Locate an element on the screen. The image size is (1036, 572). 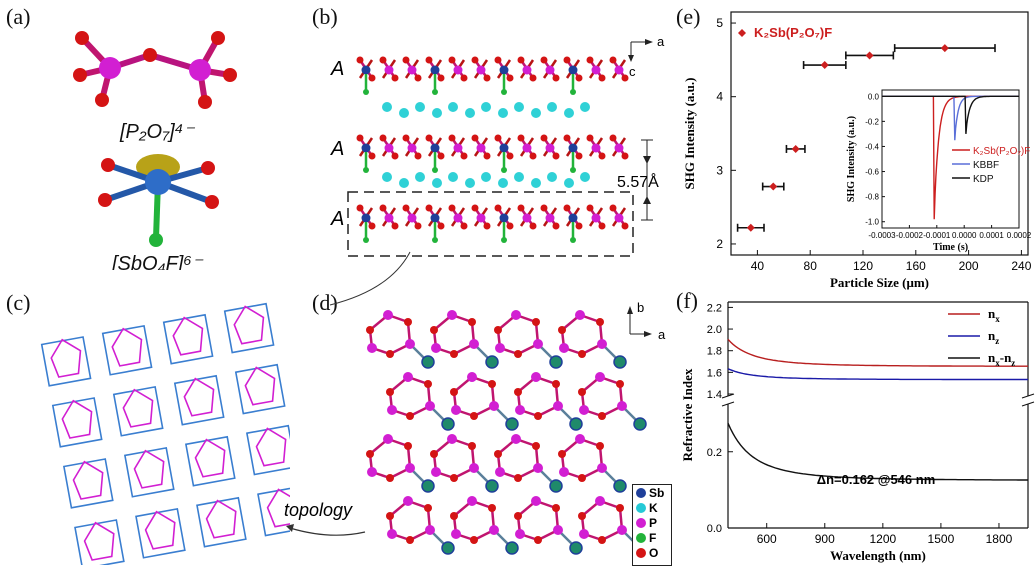
legend-label: K is located at coordinates (653, 507).